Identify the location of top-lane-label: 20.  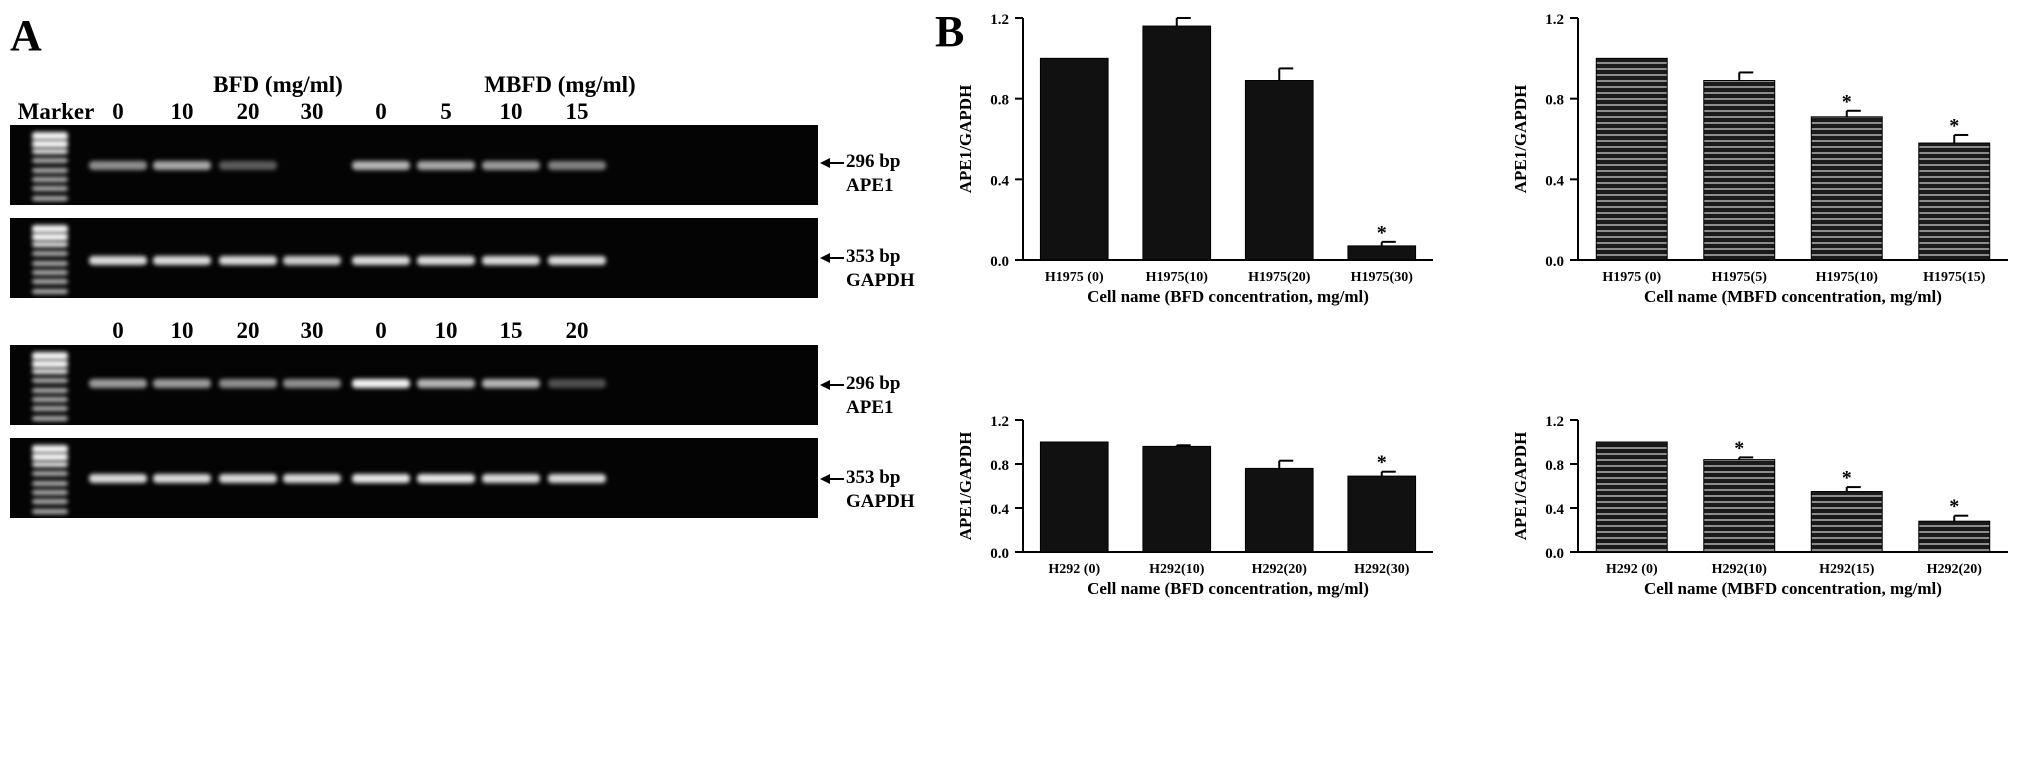
(248, 111).